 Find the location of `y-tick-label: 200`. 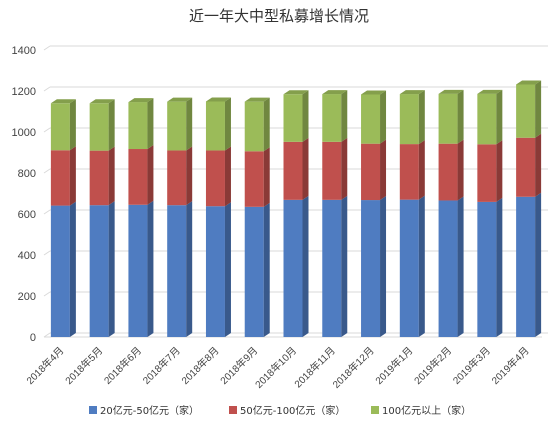

y-tick-label: 200 is located at coordinates (27, 297).